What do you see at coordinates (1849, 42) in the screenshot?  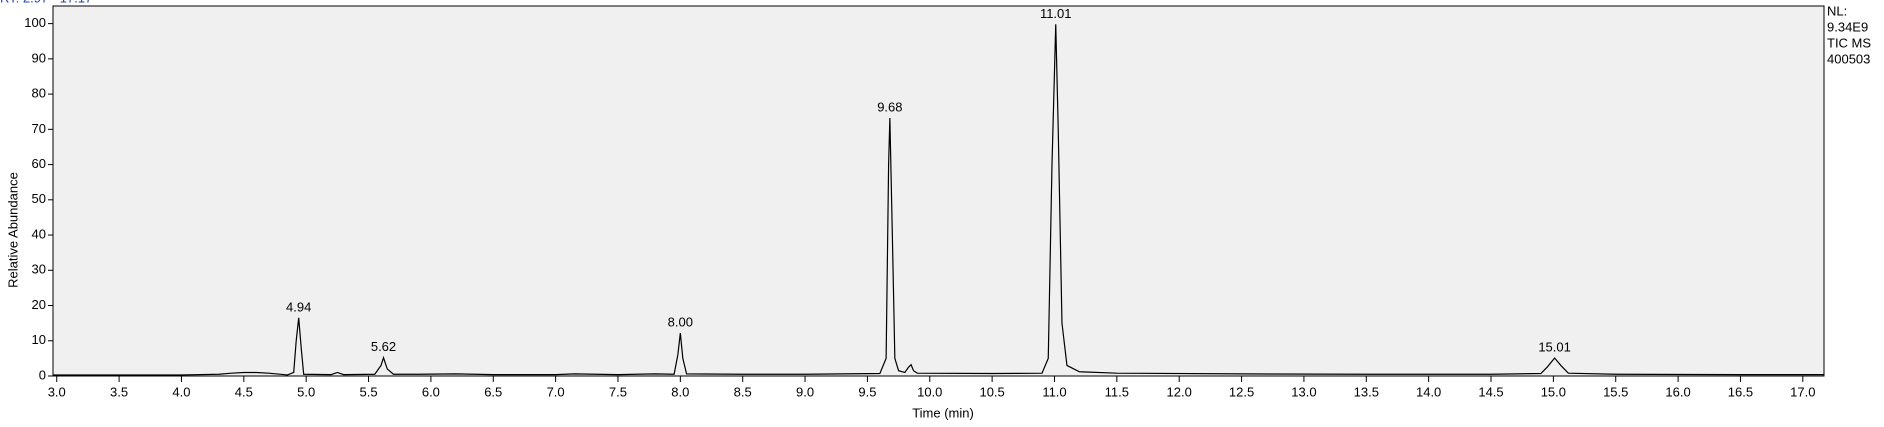 I see `instrument-info: TIC MS` at bounding box center [1849, 42].